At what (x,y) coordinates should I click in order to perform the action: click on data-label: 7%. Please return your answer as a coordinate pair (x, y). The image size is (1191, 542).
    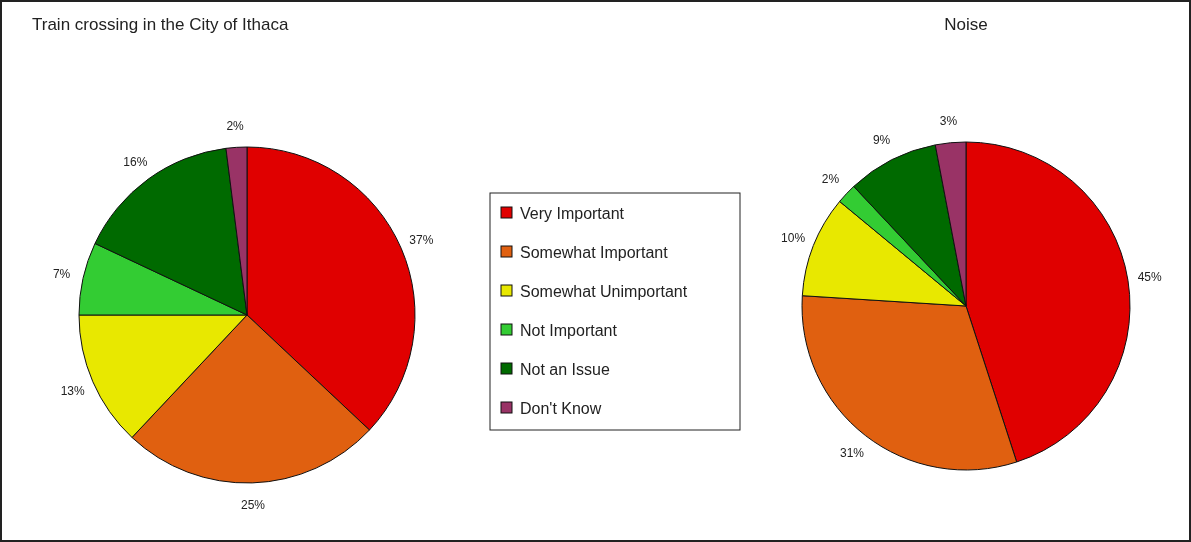
    Looking at the image, I should click on (61, 273).